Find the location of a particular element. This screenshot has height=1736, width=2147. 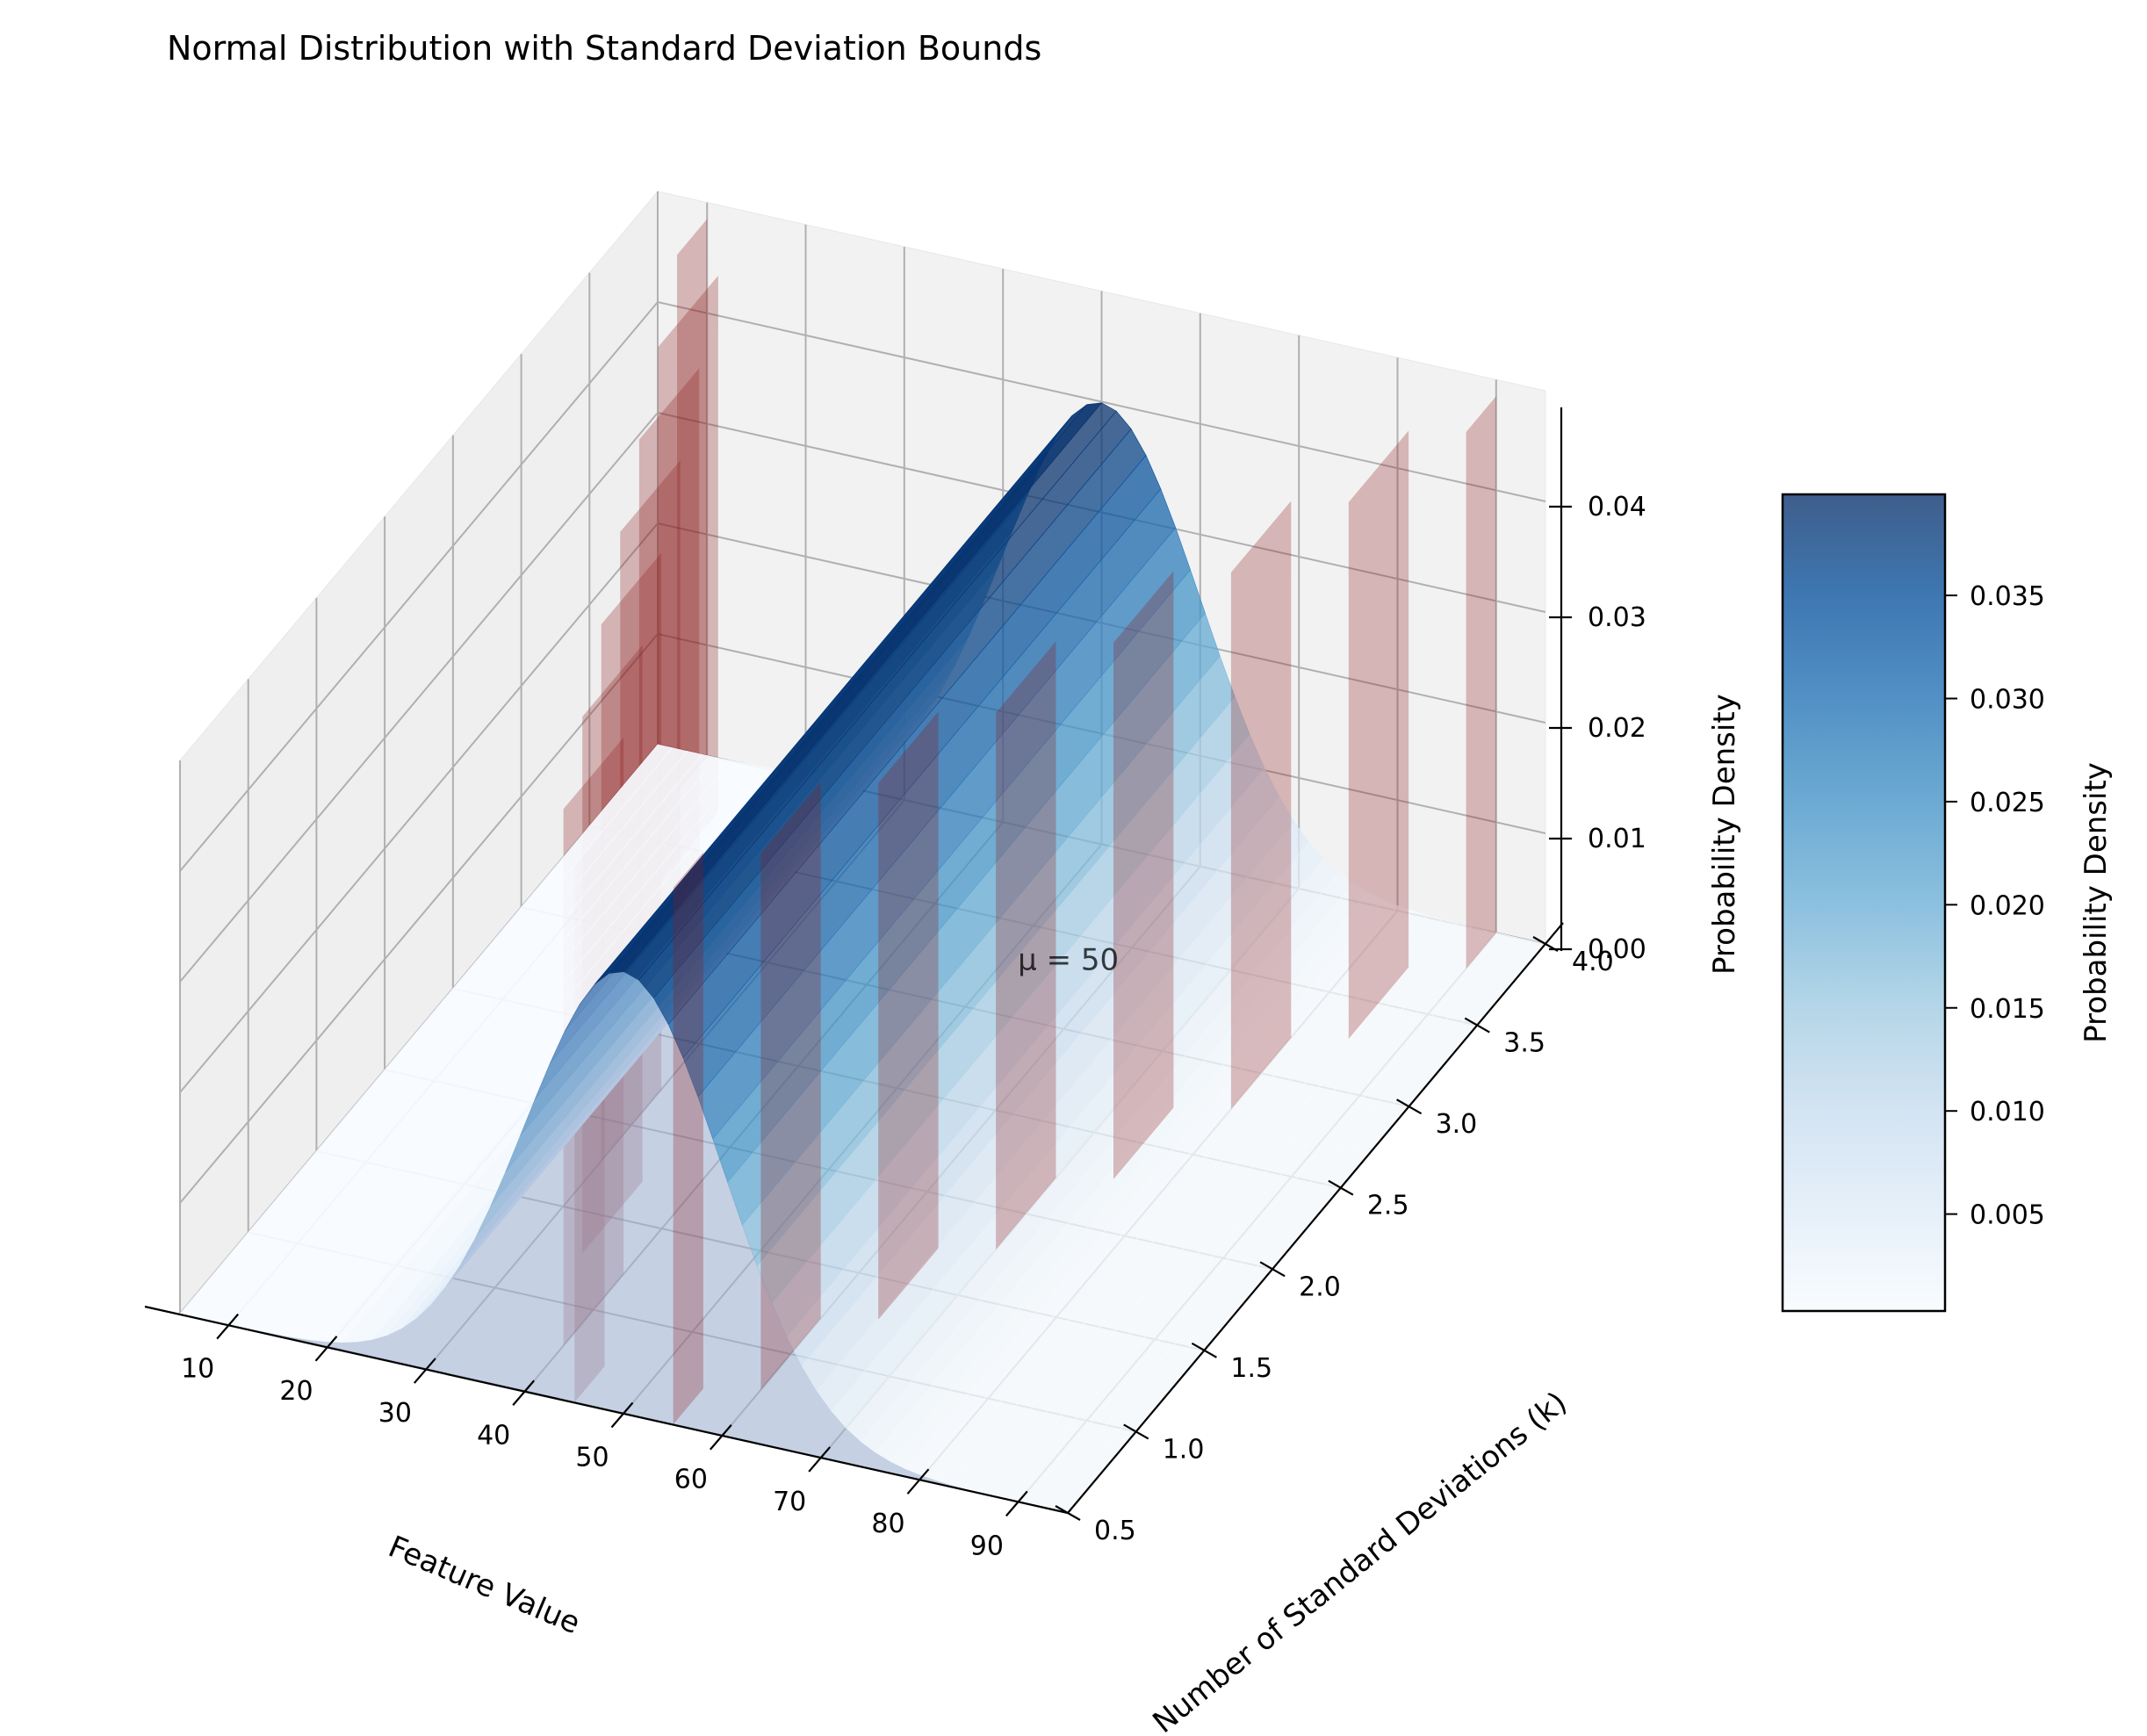

z-axis-label: Probability Density is located at coordinates (1725, 834).